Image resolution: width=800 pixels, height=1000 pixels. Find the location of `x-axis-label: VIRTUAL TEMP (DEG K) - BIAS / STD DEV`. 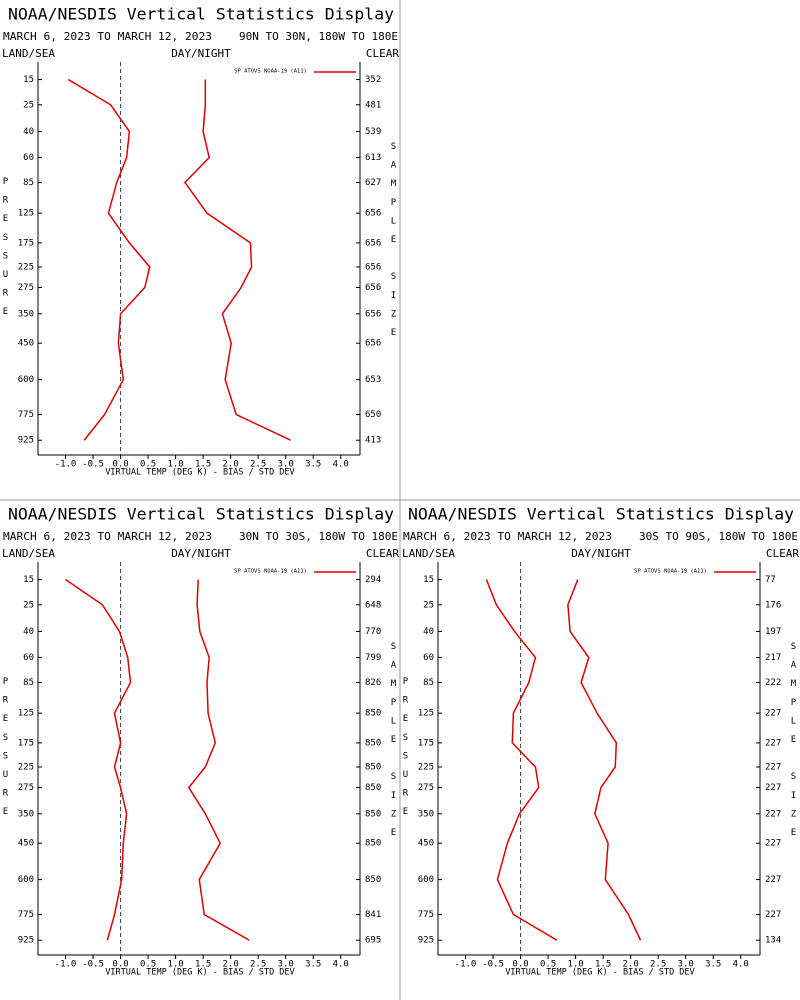

x-axis-label: VIRTUAL TEMP (DEG K) - BIAS / STD DEV is located at coordinates (199, 973).